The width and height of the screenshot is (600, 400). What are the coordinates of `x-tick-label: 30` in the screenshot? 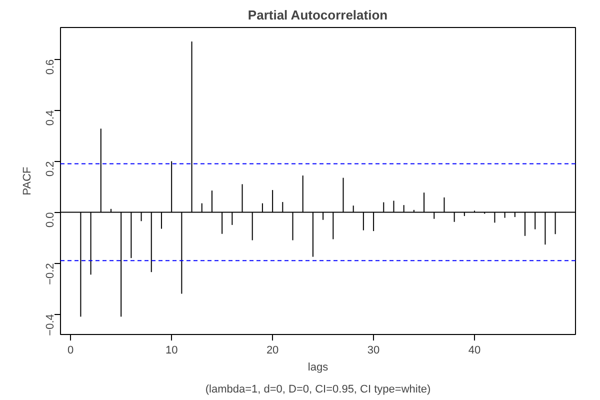 It's located at (373, 350).